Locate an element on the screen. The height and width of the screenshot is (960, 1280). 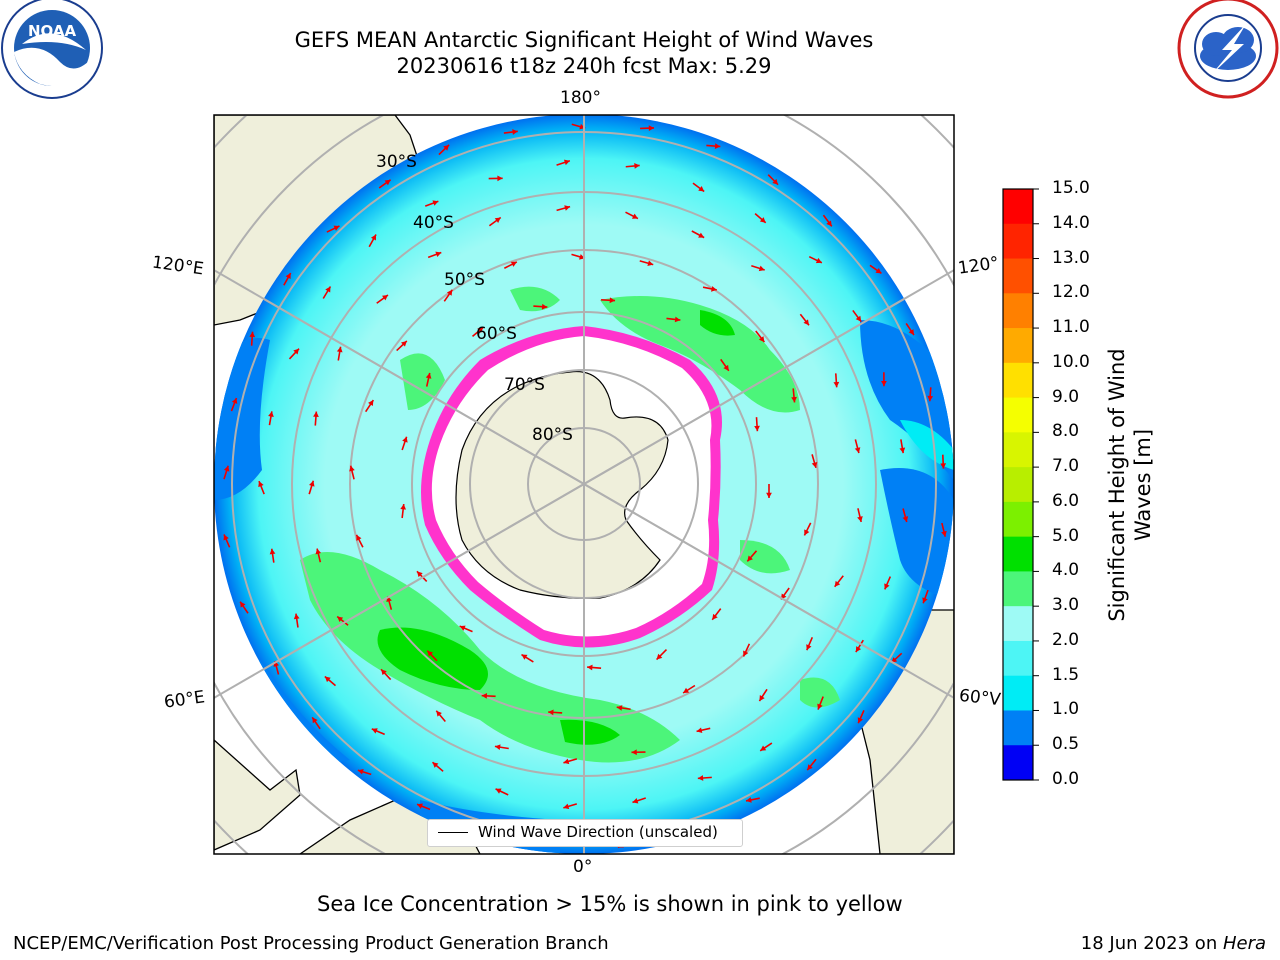
chart-subtitle: 20230616 t18z 240h fcst Max: 5.29 is located at coordinates (584, 66).